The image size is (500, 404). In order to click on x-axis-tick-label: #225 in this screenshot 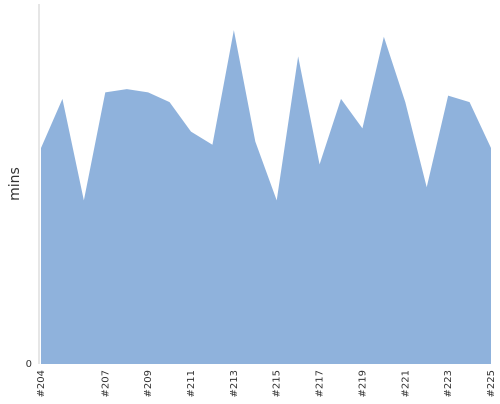, I will do `click(491, 383)`.